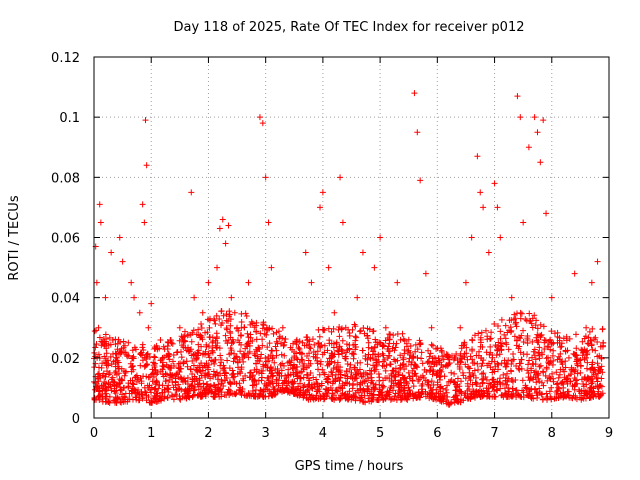 Image resolution: width=640 pixels, height=480 pixels. I want to click on y-axis-label: ROTI / TECUs, so click(14, 237).